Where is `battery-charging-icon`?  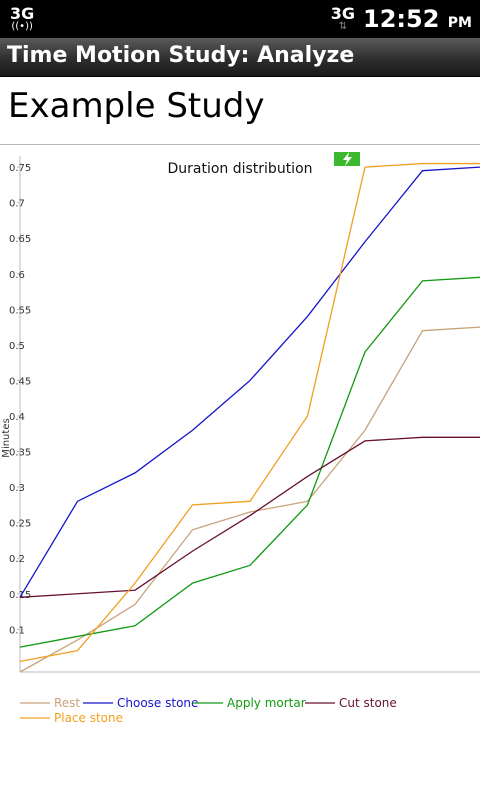 battery-charging-icon is located at coordinates (348, 159).